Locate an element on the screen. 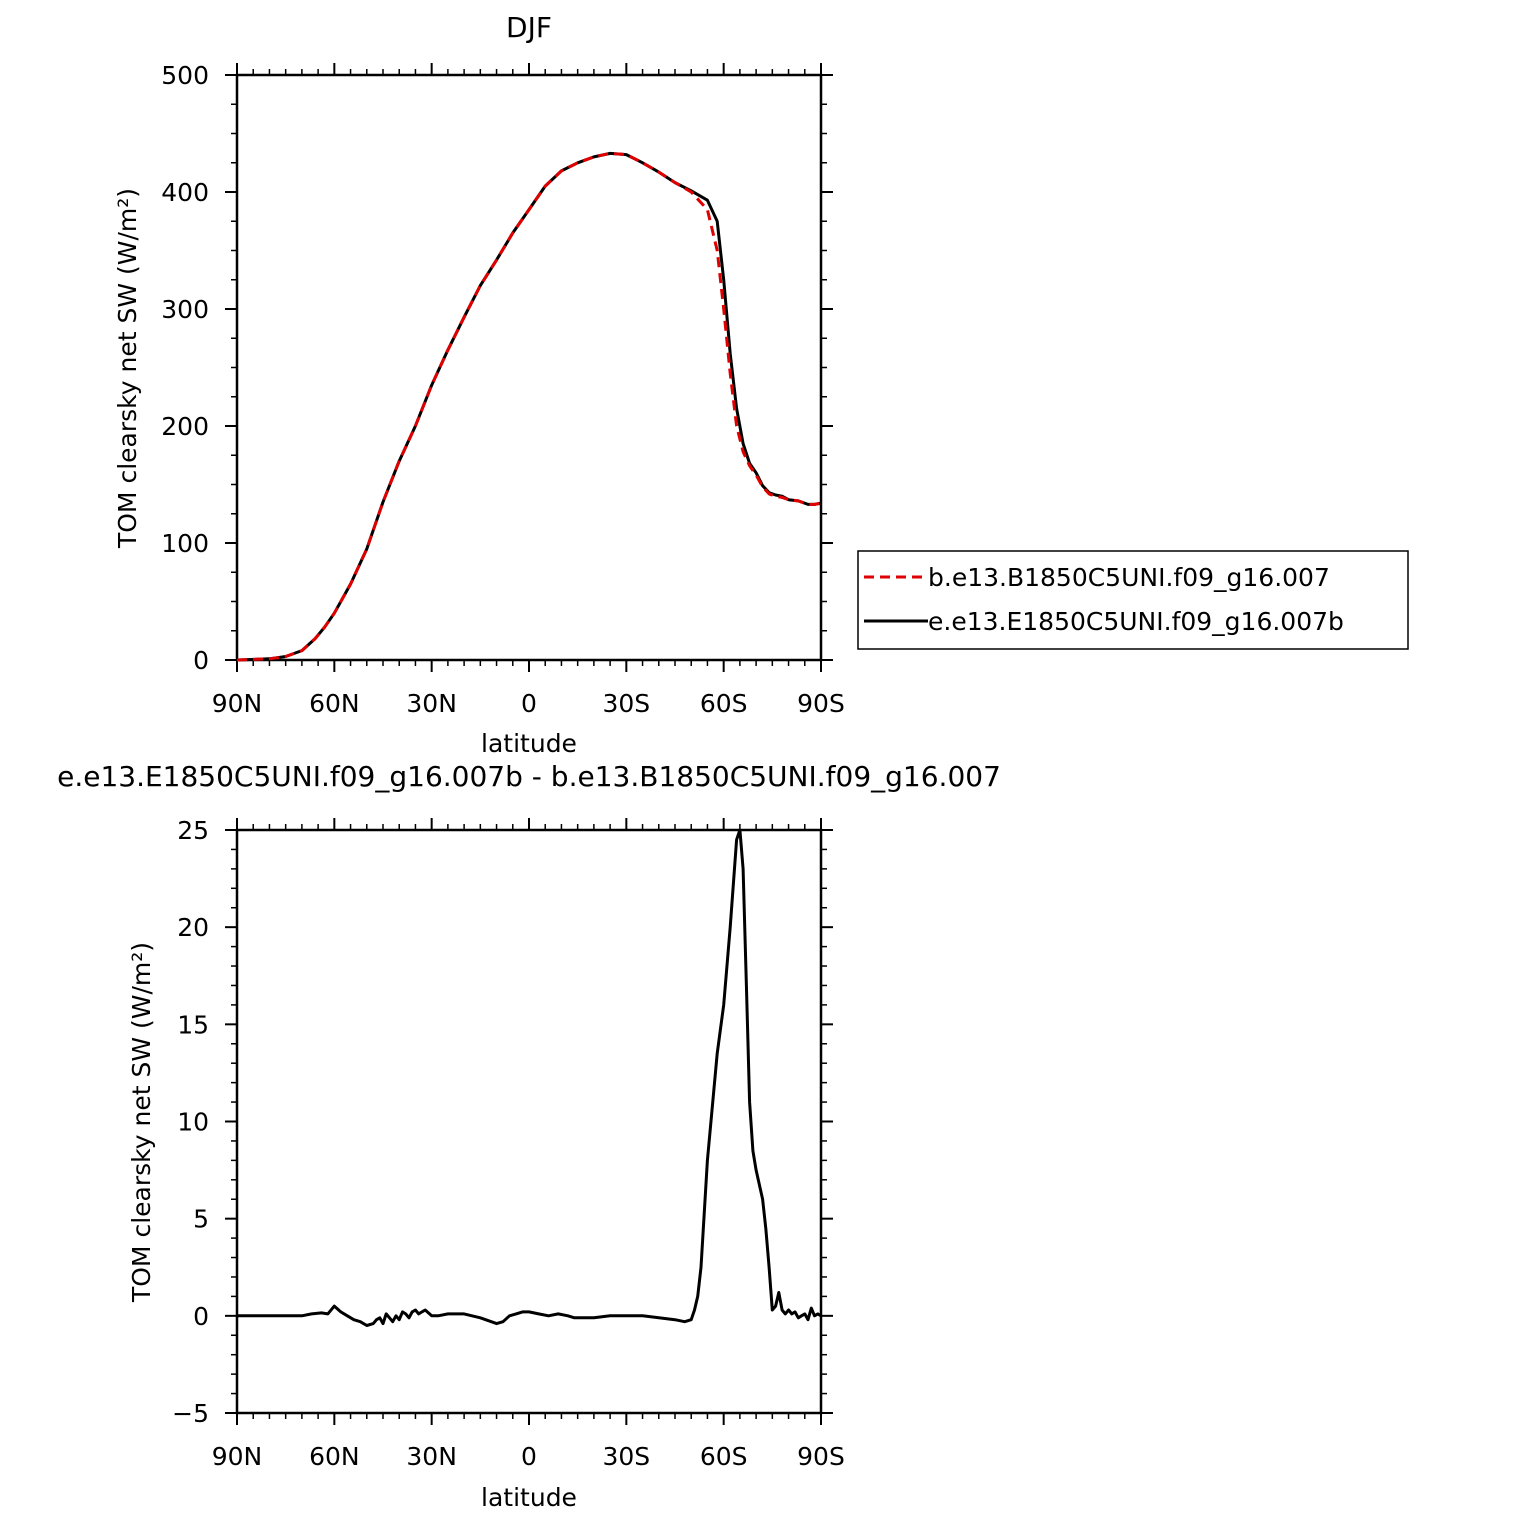  bottom-x-tick-label: 30N is located at coordinates (431, 1456).